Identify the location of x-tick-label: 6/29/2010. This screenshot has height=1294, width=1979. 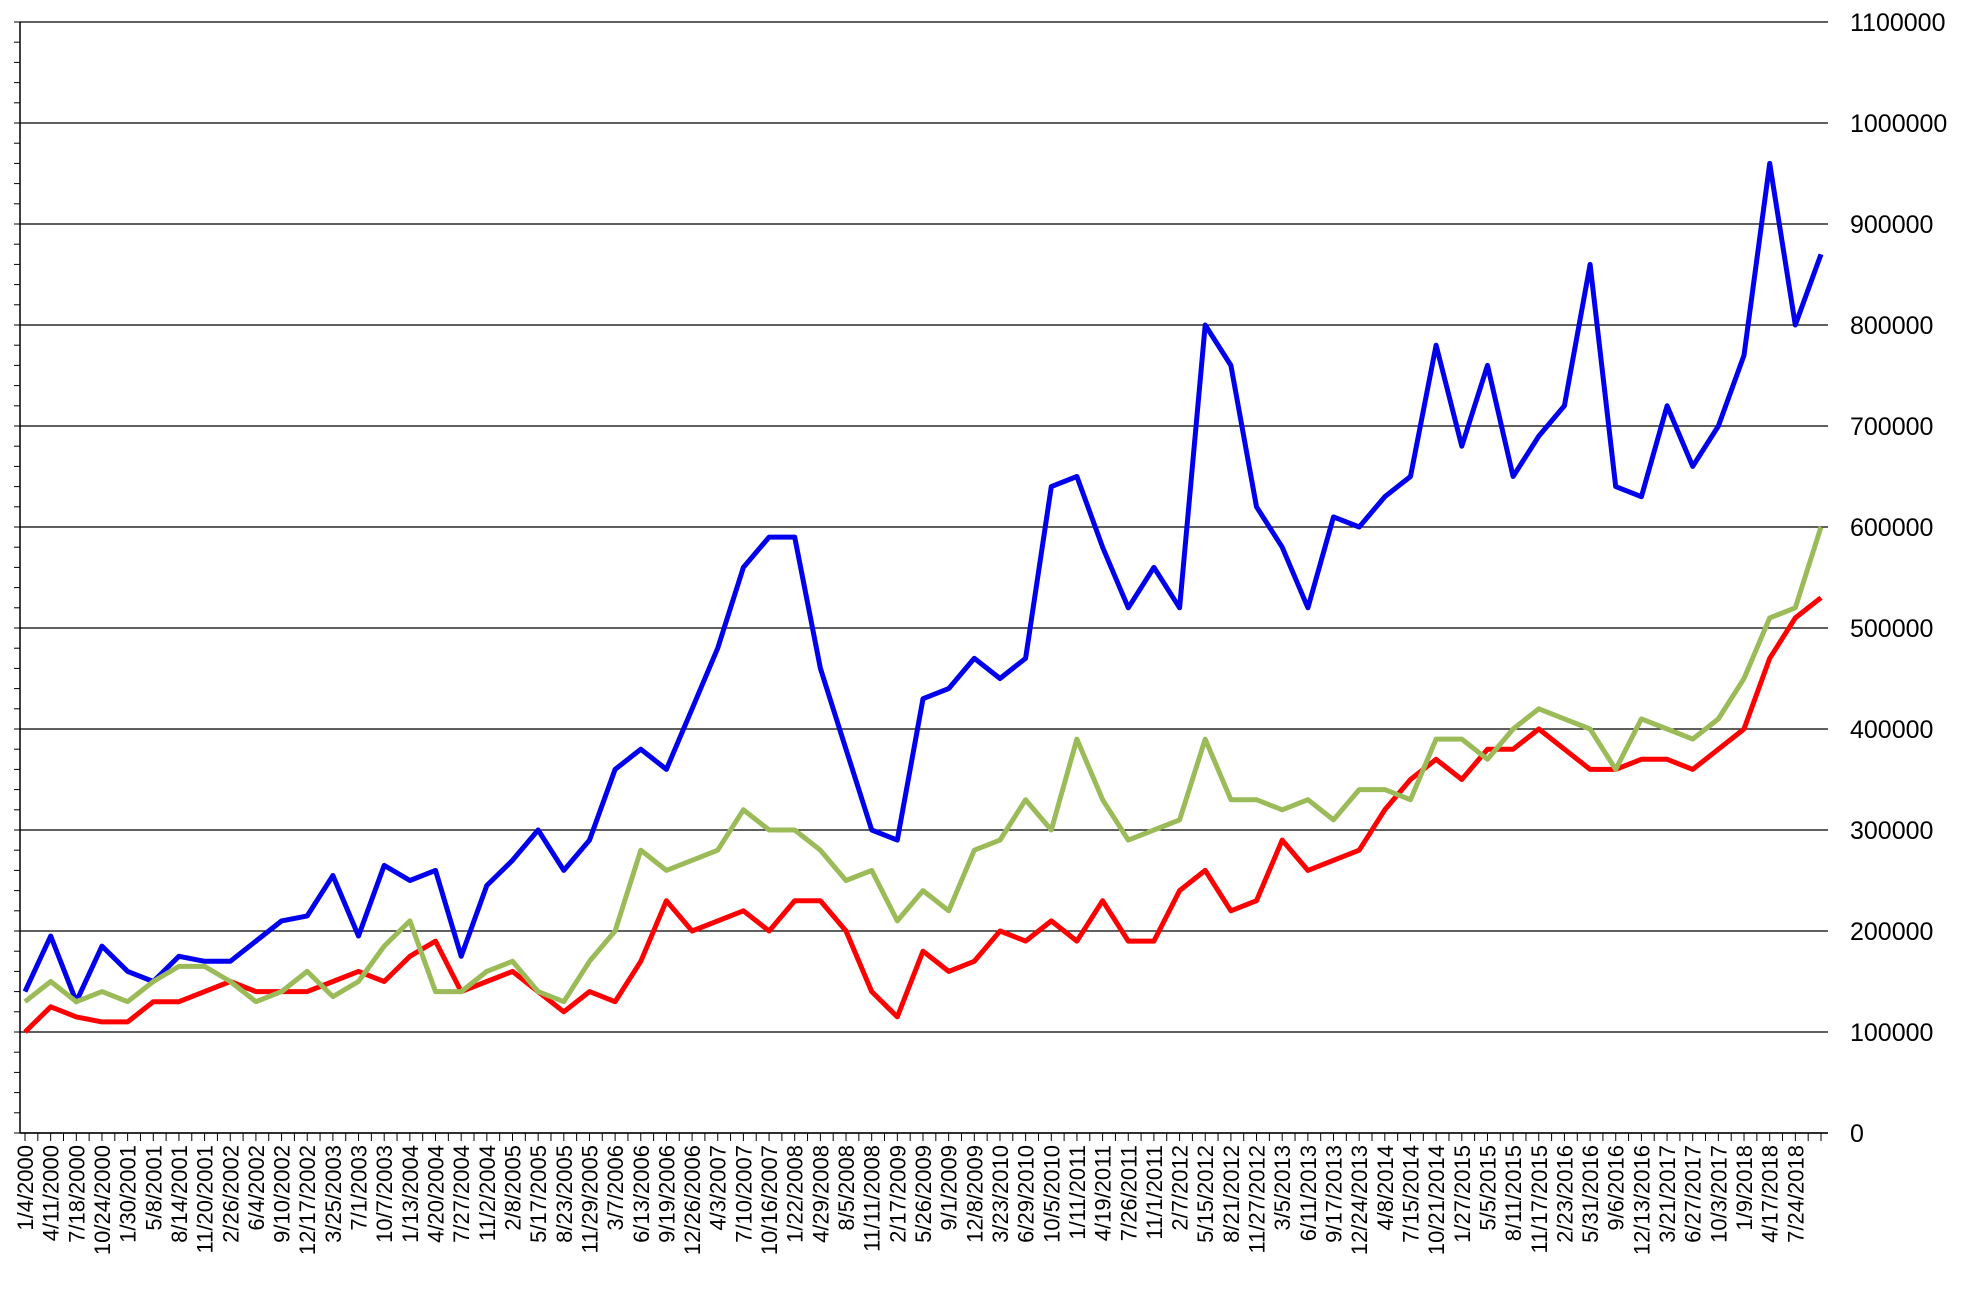
(1026, 1194).